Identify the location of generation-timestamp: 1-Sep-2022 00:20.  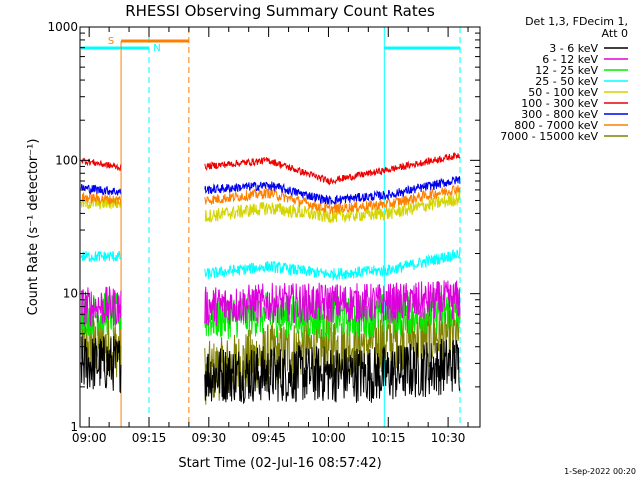
(600, 471).